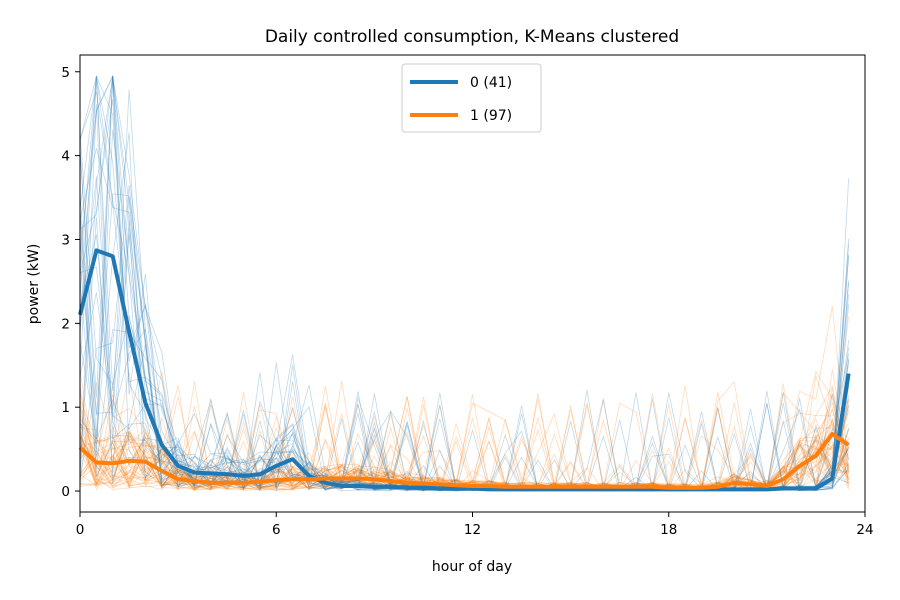  I want to click on x-tick-label: 18, so click(668, 530).